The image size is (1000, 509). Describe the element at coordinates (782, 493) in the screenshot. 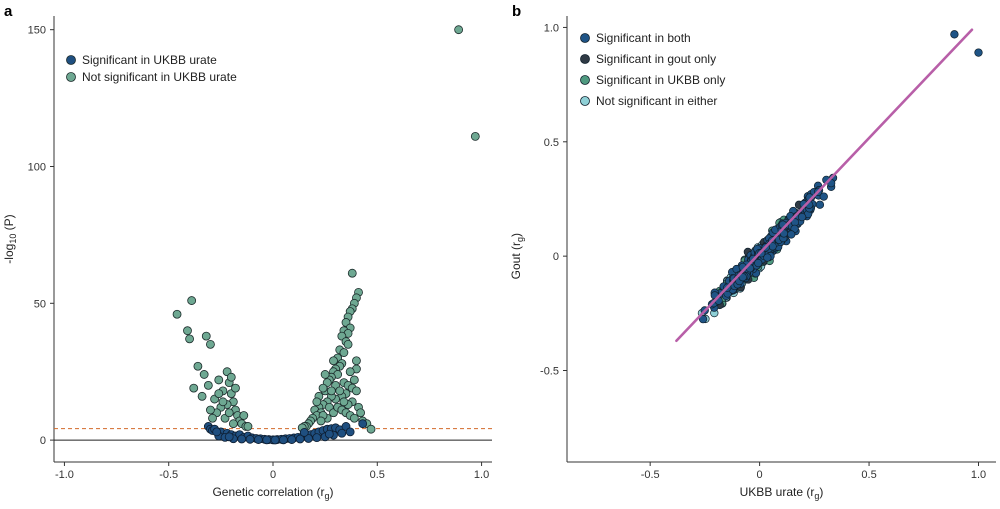

I see `x-axis-label: UKBB urate (rg)` at that location.